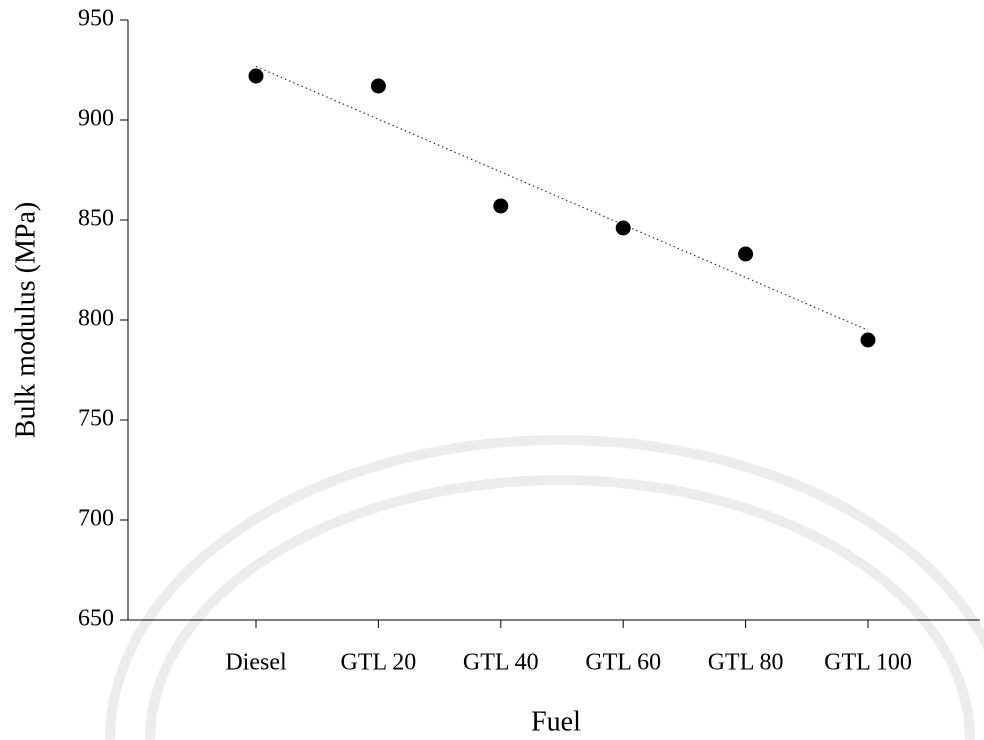  Describe the element at coordinates (623, 663) in the screenshot. I see `x-tick-label: GTL 60` at that location.